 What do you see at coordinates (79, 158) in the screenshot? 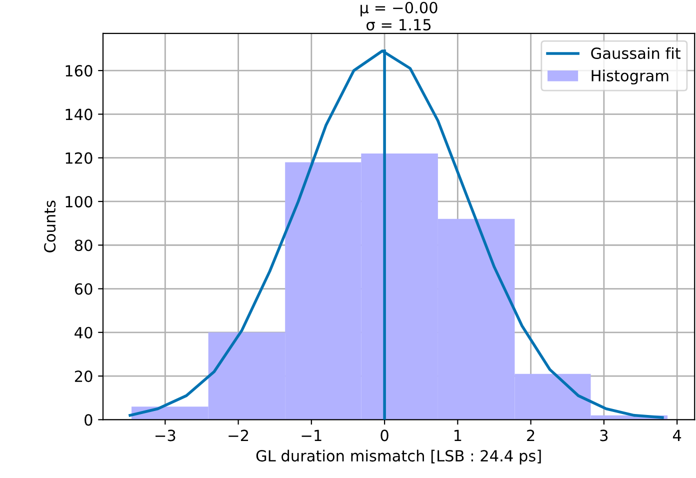
I see `y-tick-label: 120` at bounding box center [79, 158].